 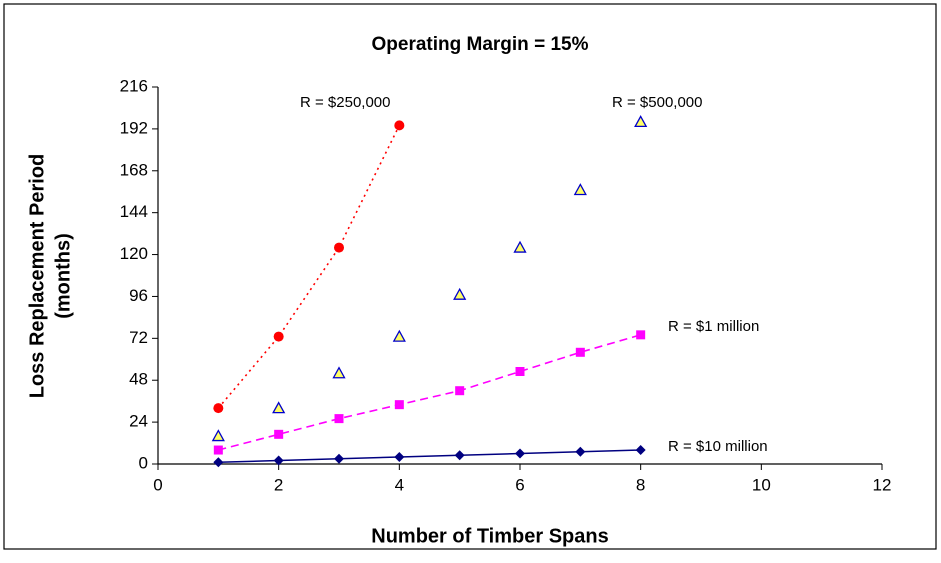 I want to click on chart-title: Operating Margin = 15%, so click(x=480, y=44).